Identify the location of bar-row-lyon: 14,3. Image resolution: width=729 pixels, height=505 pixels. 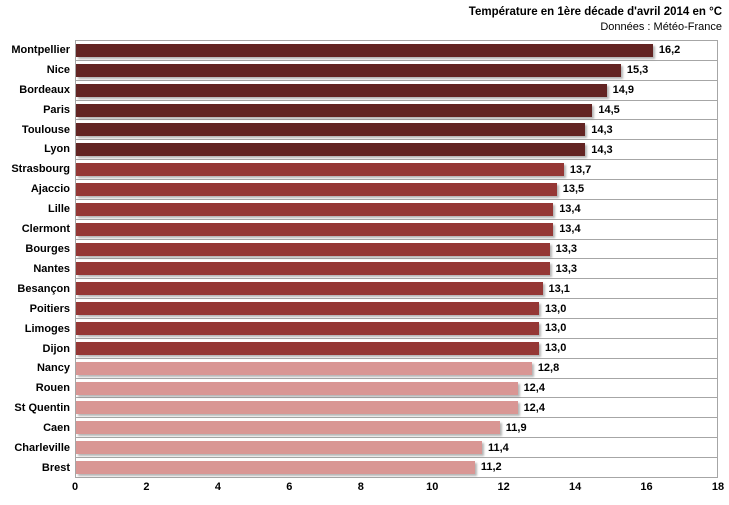
(396, 150).